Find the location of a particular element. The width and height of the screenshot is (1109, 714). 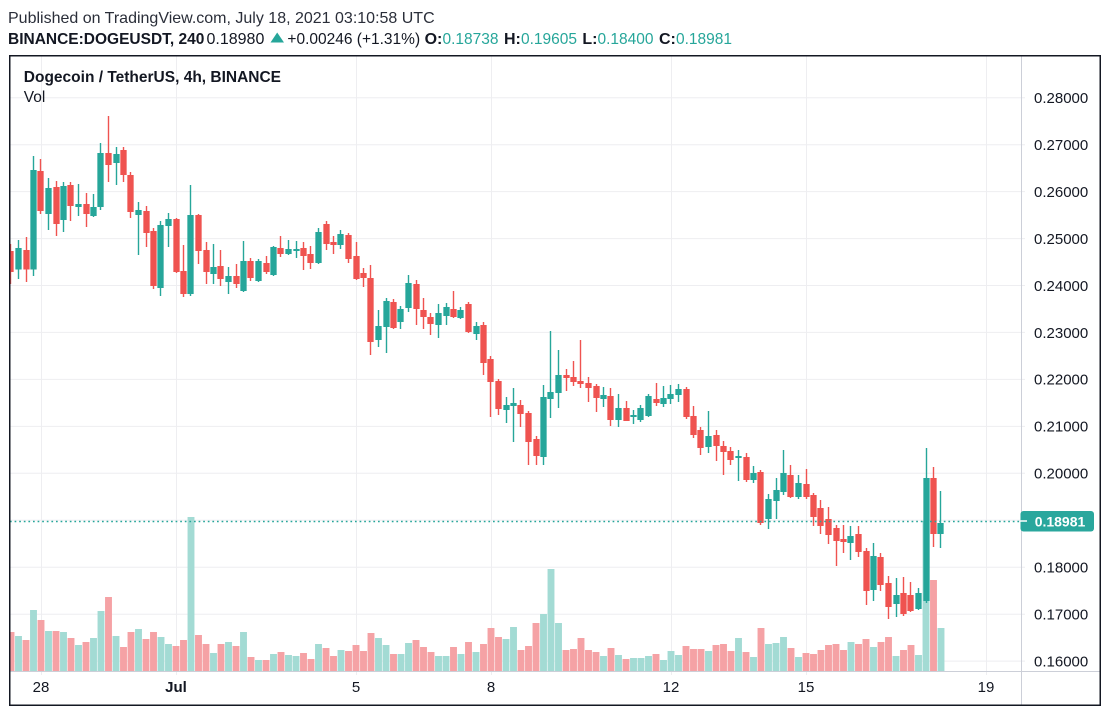

svg-text: 0.23000 is located at coordinates (1061, 333).